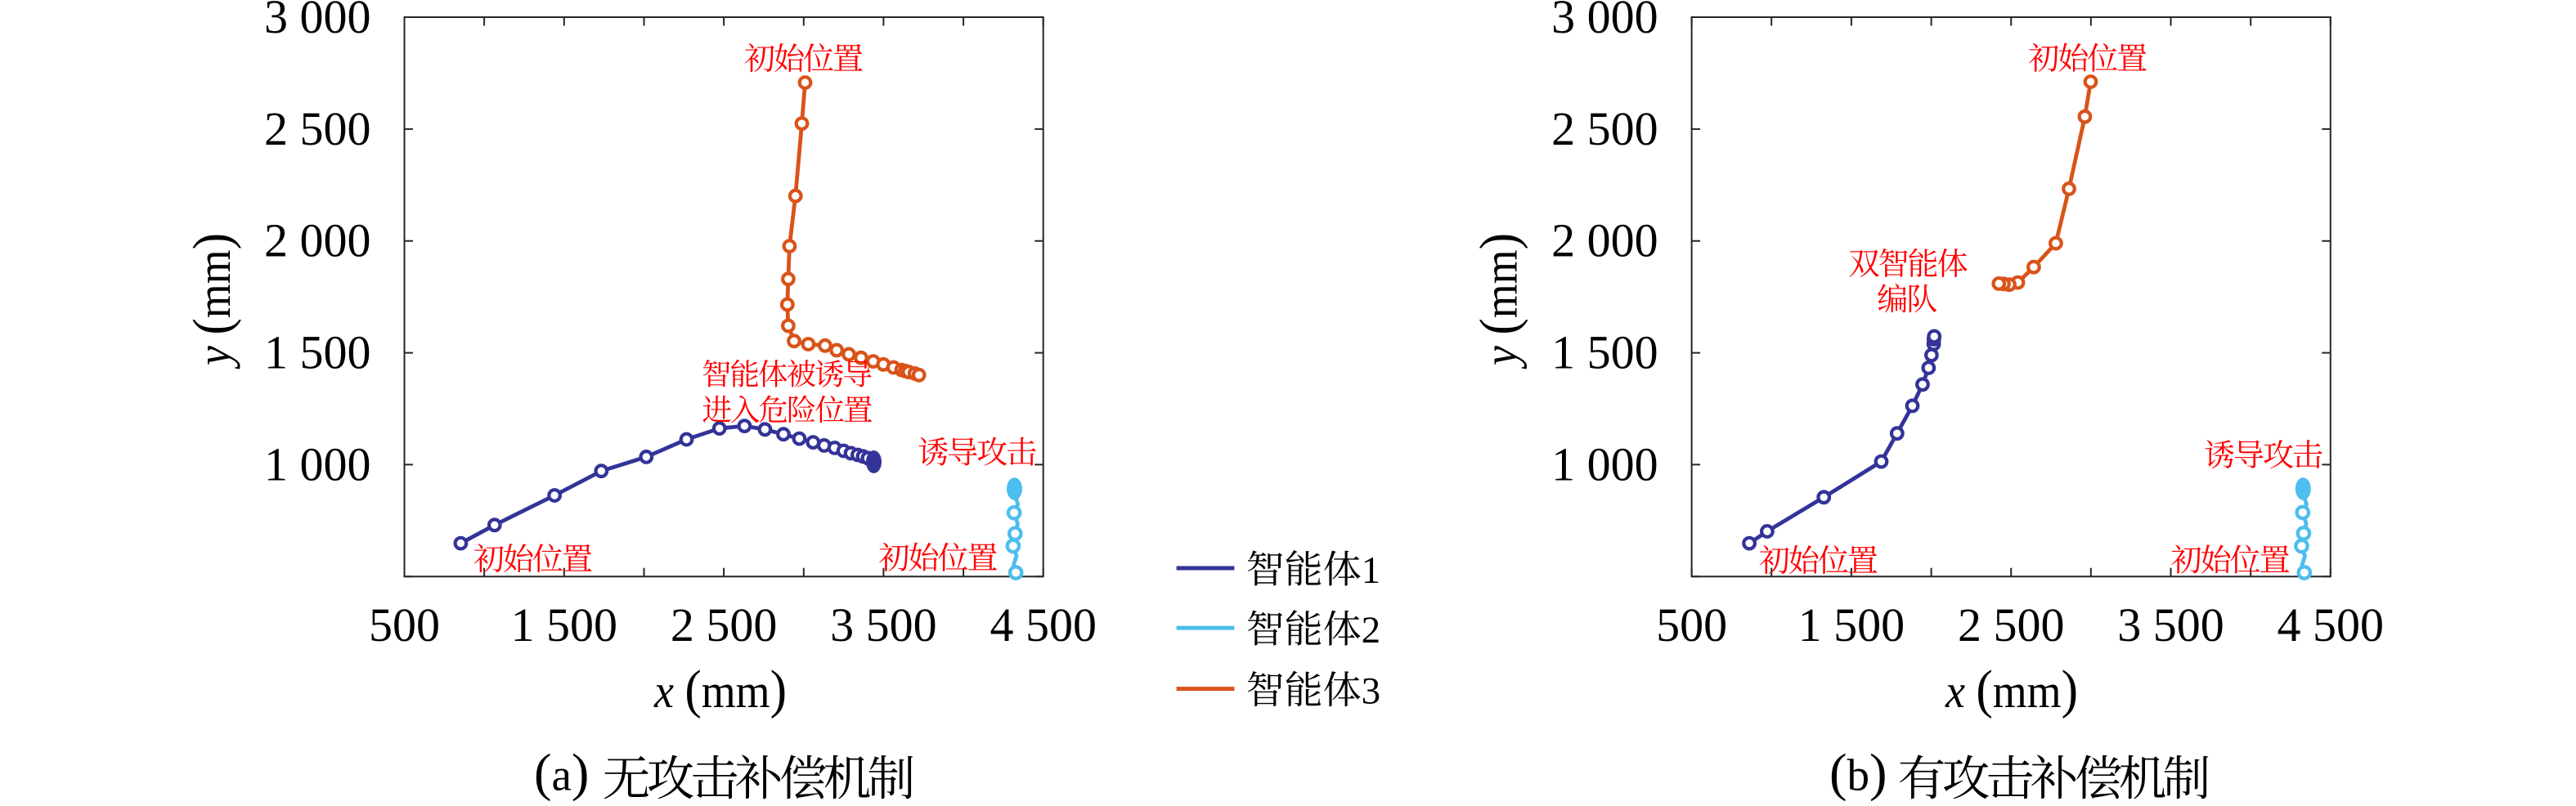  What do you see at coordinates (562, 773) in the screenshot?
I see `svg-text: (a)` at bounding box center [562, 773].